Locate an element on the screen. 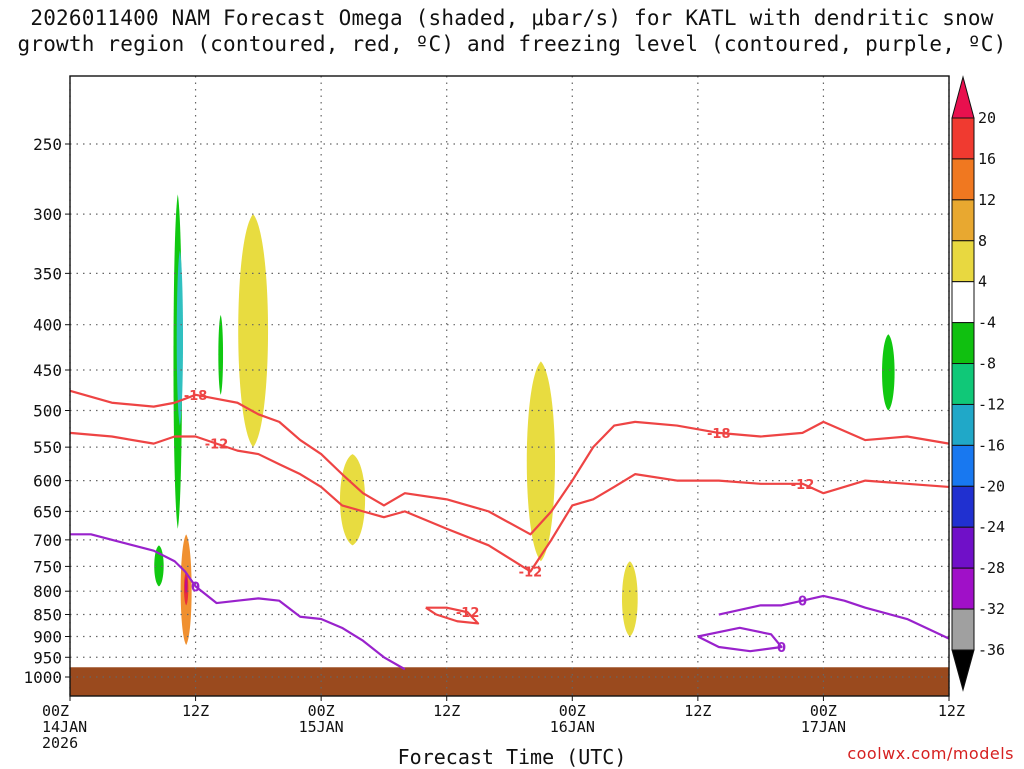  y-tick-label-500: 500 is located at coordinates (47, 411).